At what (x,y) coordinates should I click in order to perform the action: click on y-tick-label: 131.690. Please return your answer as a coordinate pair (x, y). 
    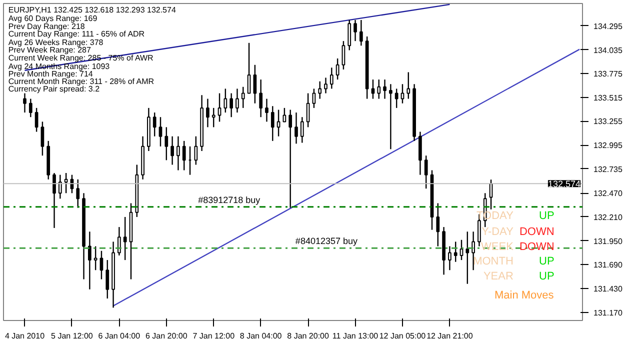
    Looking at the image, I should click on (608, 265).